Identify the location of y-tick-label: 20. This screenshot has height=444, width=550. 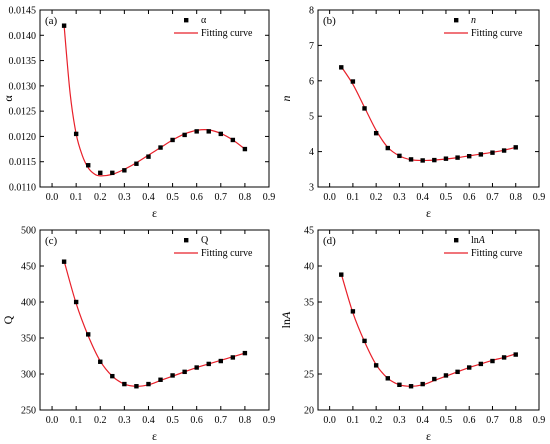
(309, 411).